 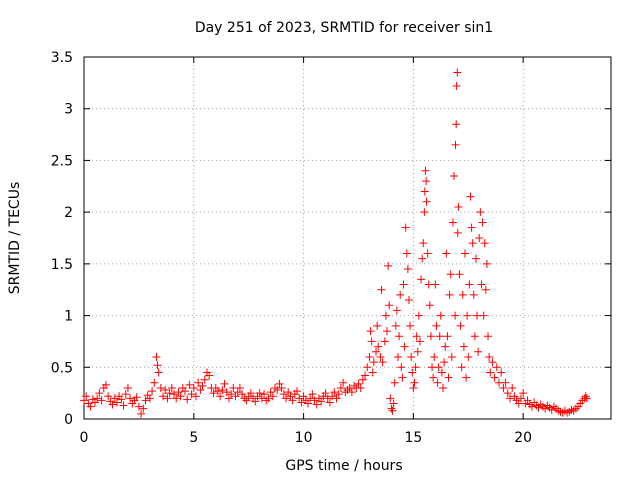 I want to click on x-tick-label: 20, so click(x=523, y=438).